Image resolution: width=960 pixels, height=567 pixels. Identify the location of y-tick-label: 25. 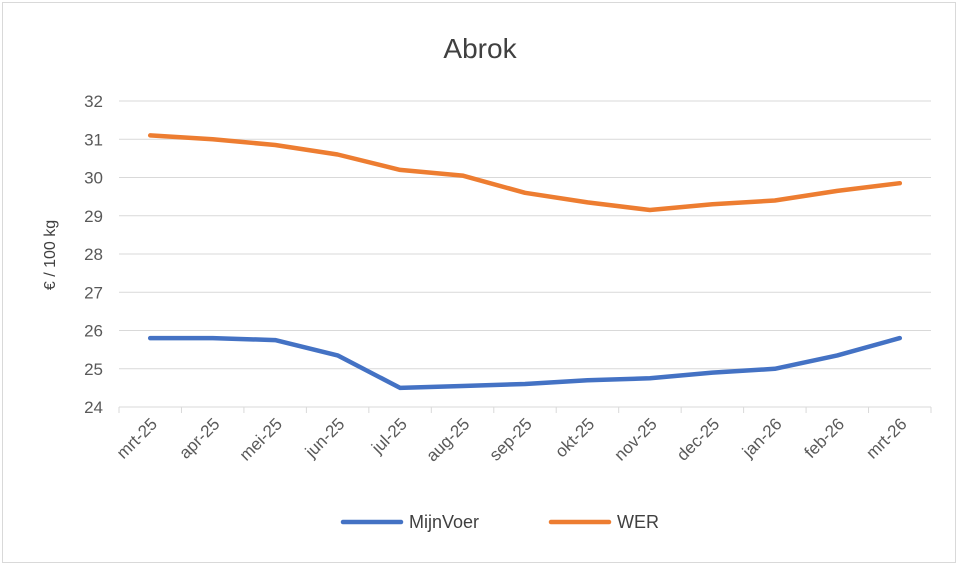
(93, 369).